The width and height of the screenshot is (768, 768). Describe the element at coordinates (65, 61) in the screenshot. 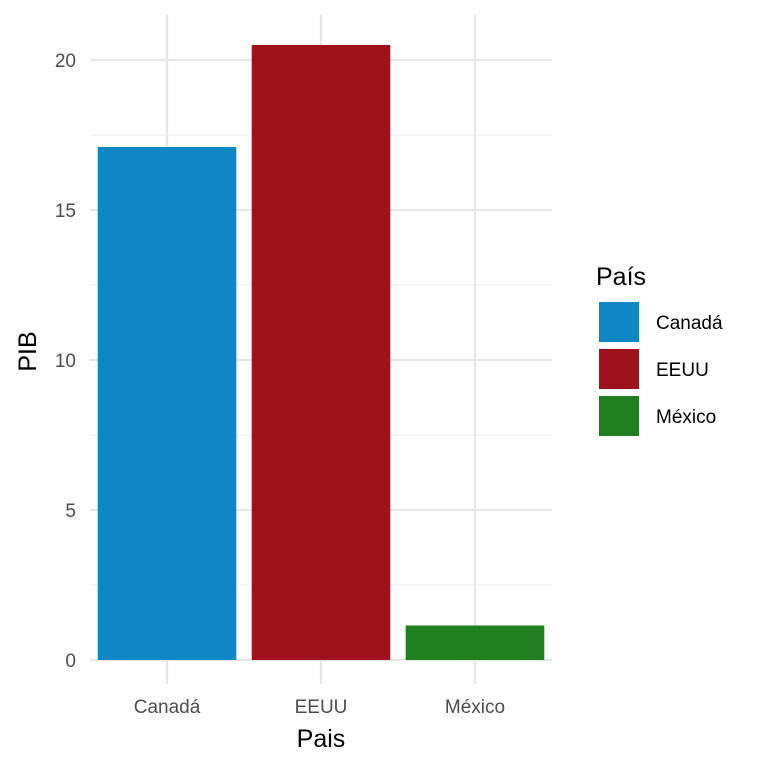

I see `y-tick-label: 20` at that location.